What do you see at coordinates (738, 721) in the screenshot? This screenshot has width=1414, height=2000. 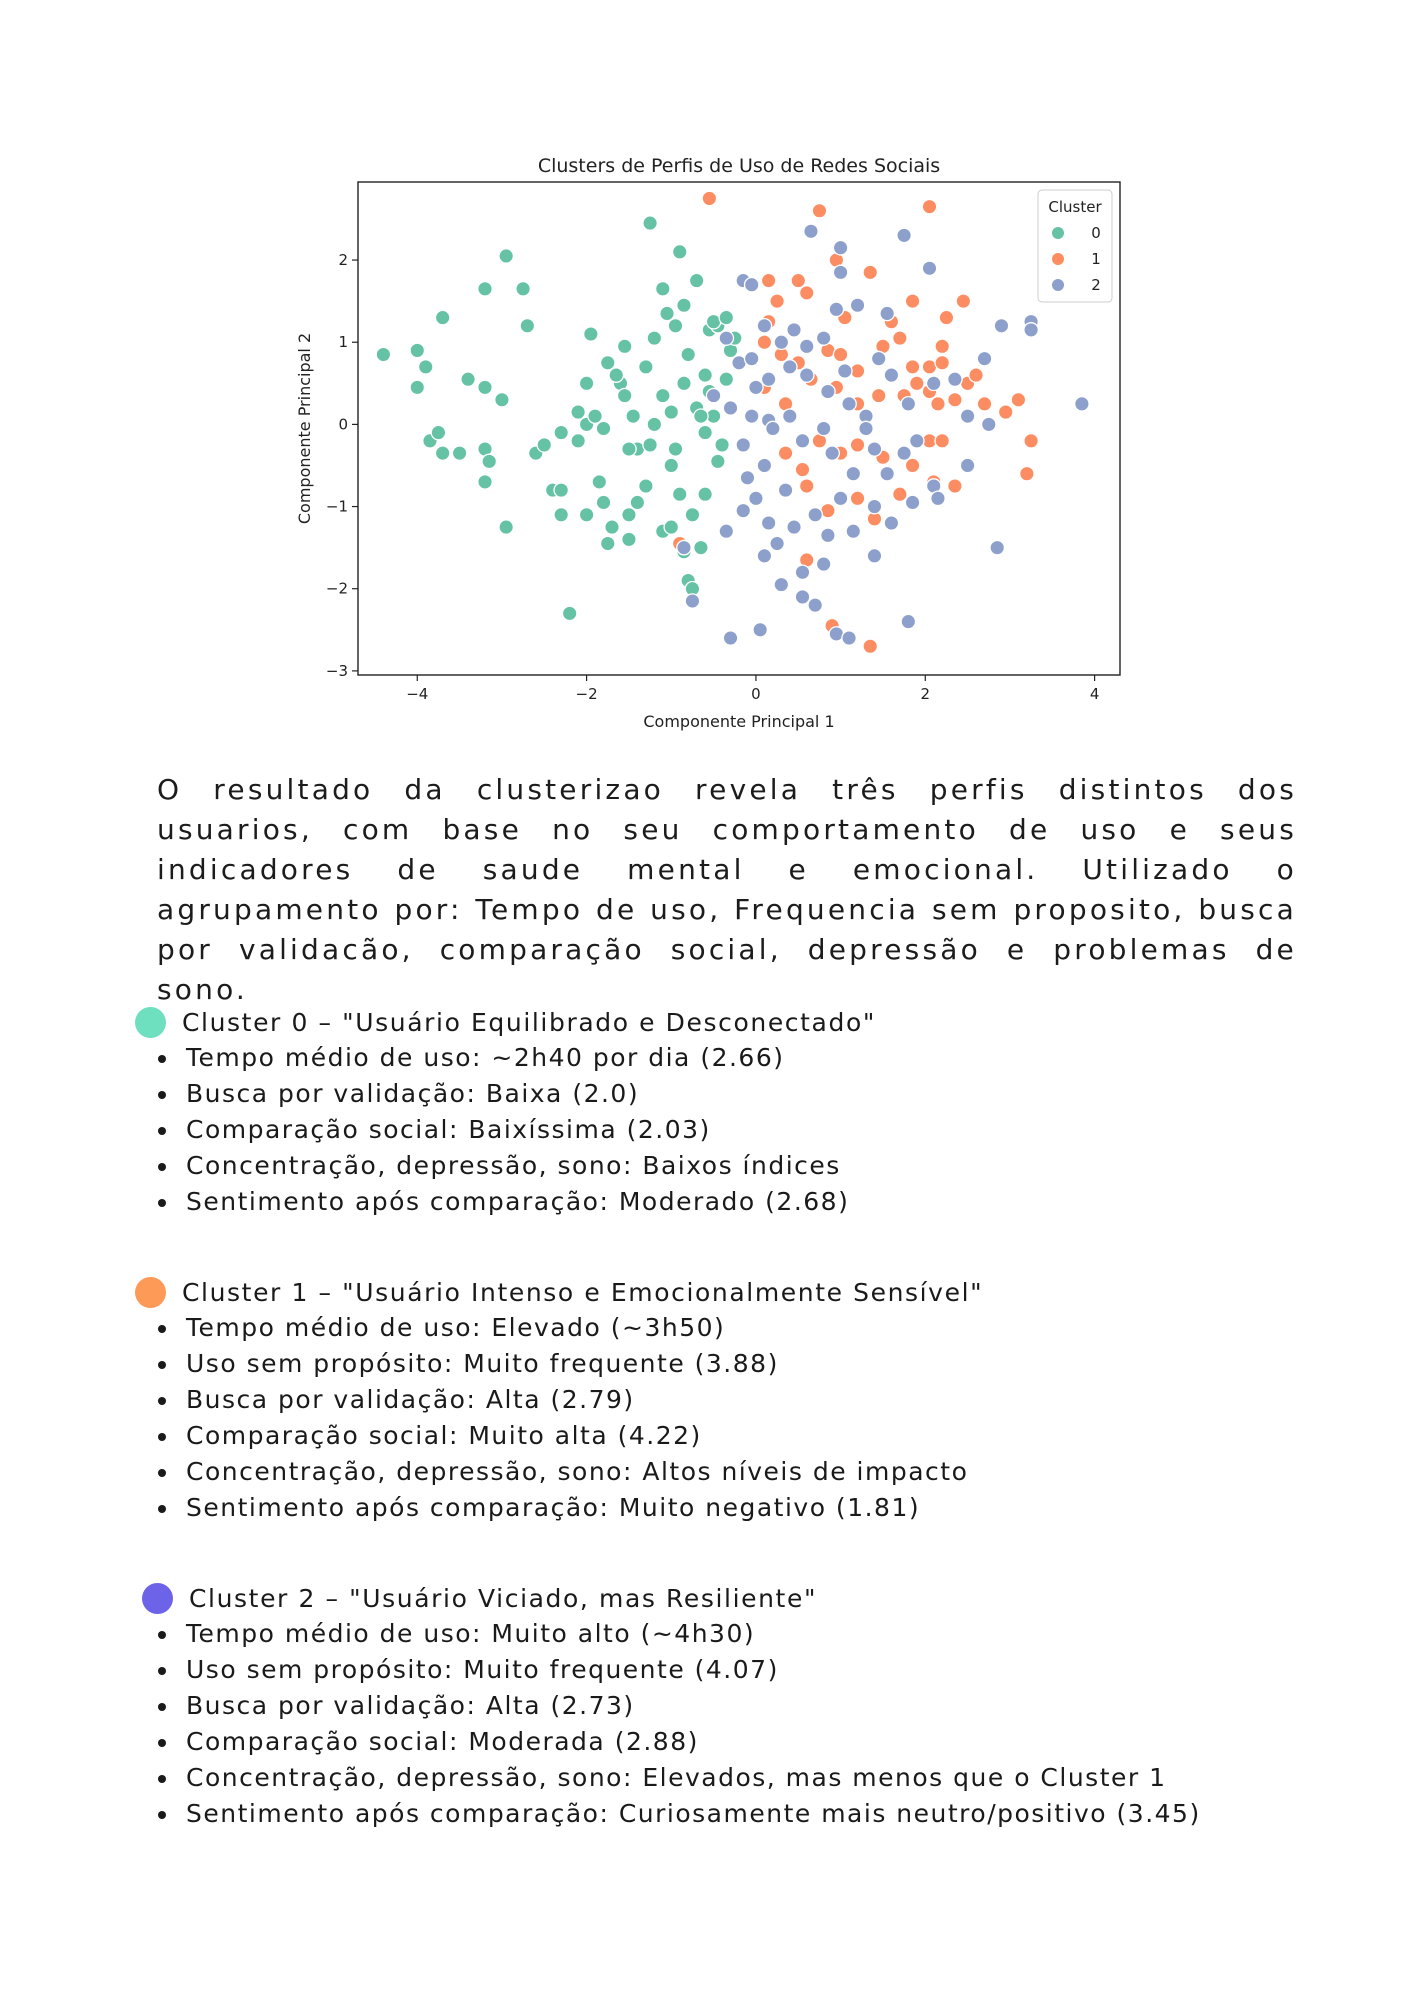 I see `x-axis-label: Componente Principal 1` at bounding box center [738, 721].